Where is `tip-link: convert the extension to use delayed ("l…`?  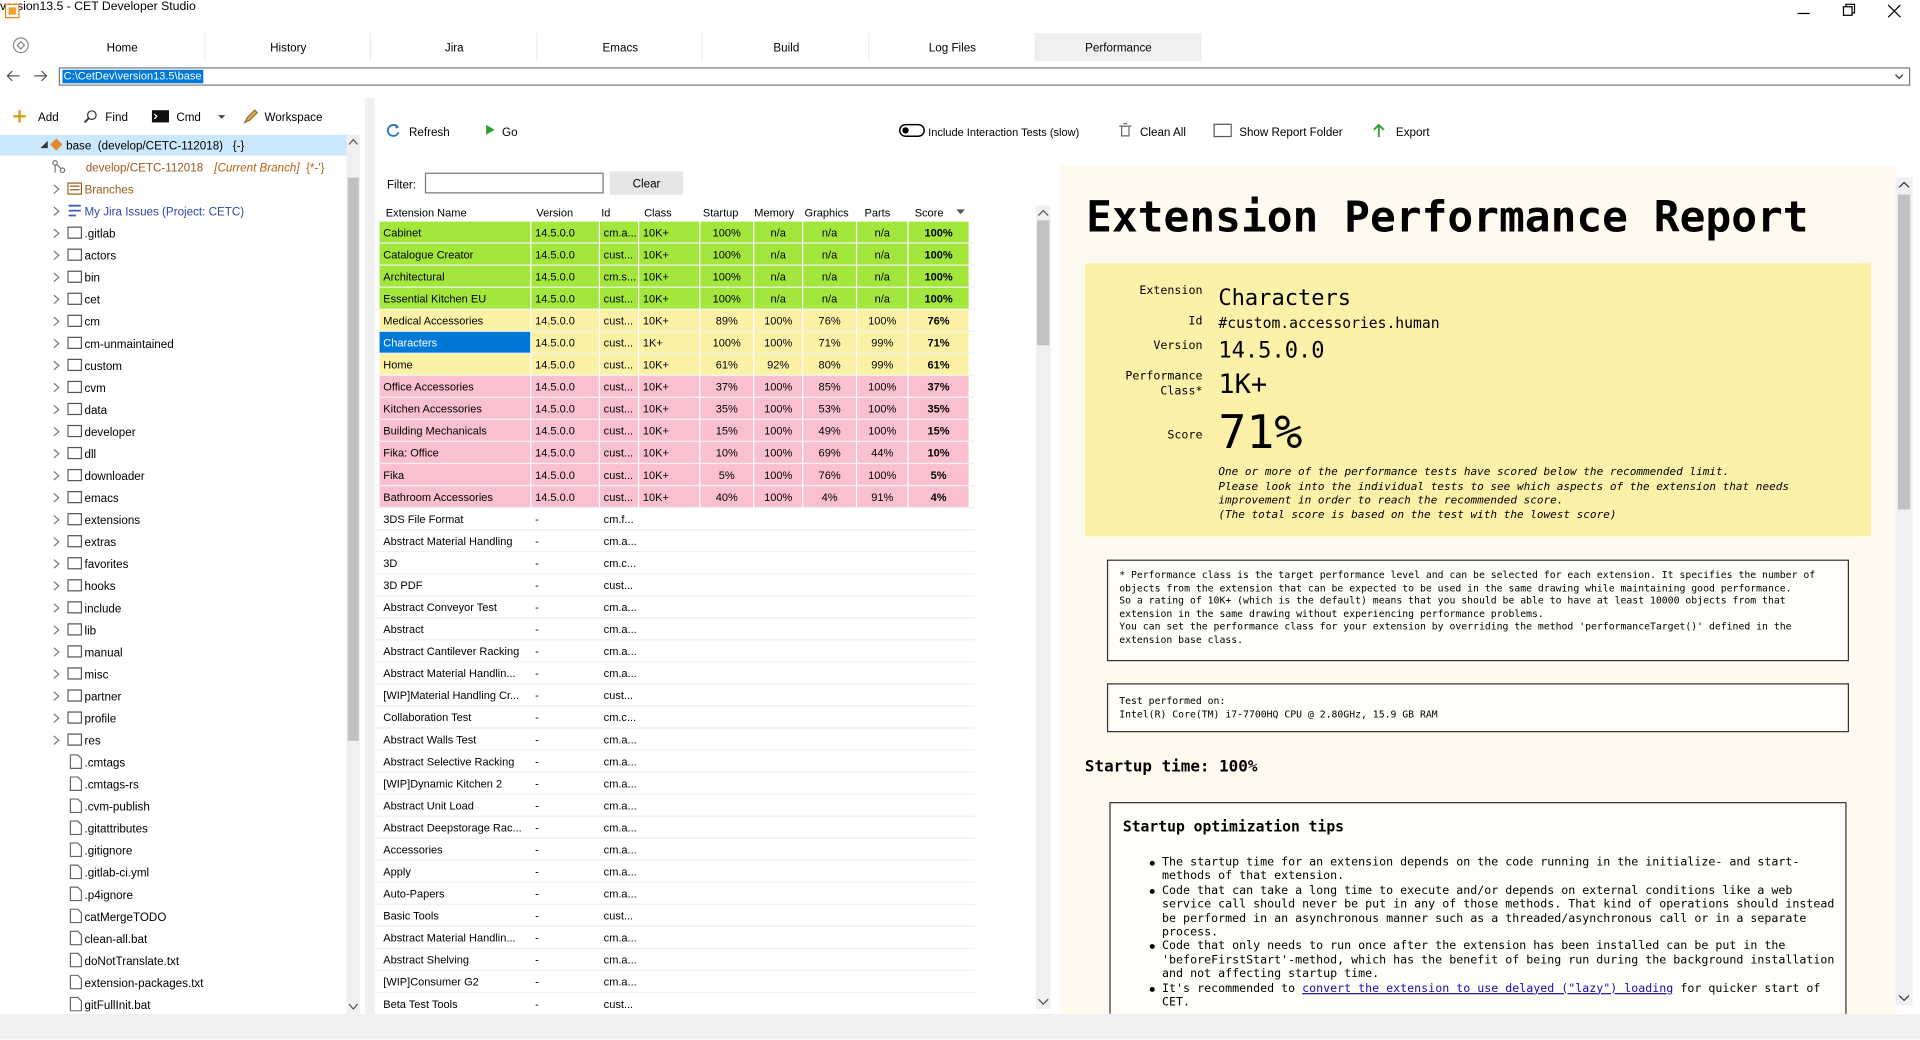
tip-link: convert the extension to use delayed ("l… is located at coordinates (1488, 988).